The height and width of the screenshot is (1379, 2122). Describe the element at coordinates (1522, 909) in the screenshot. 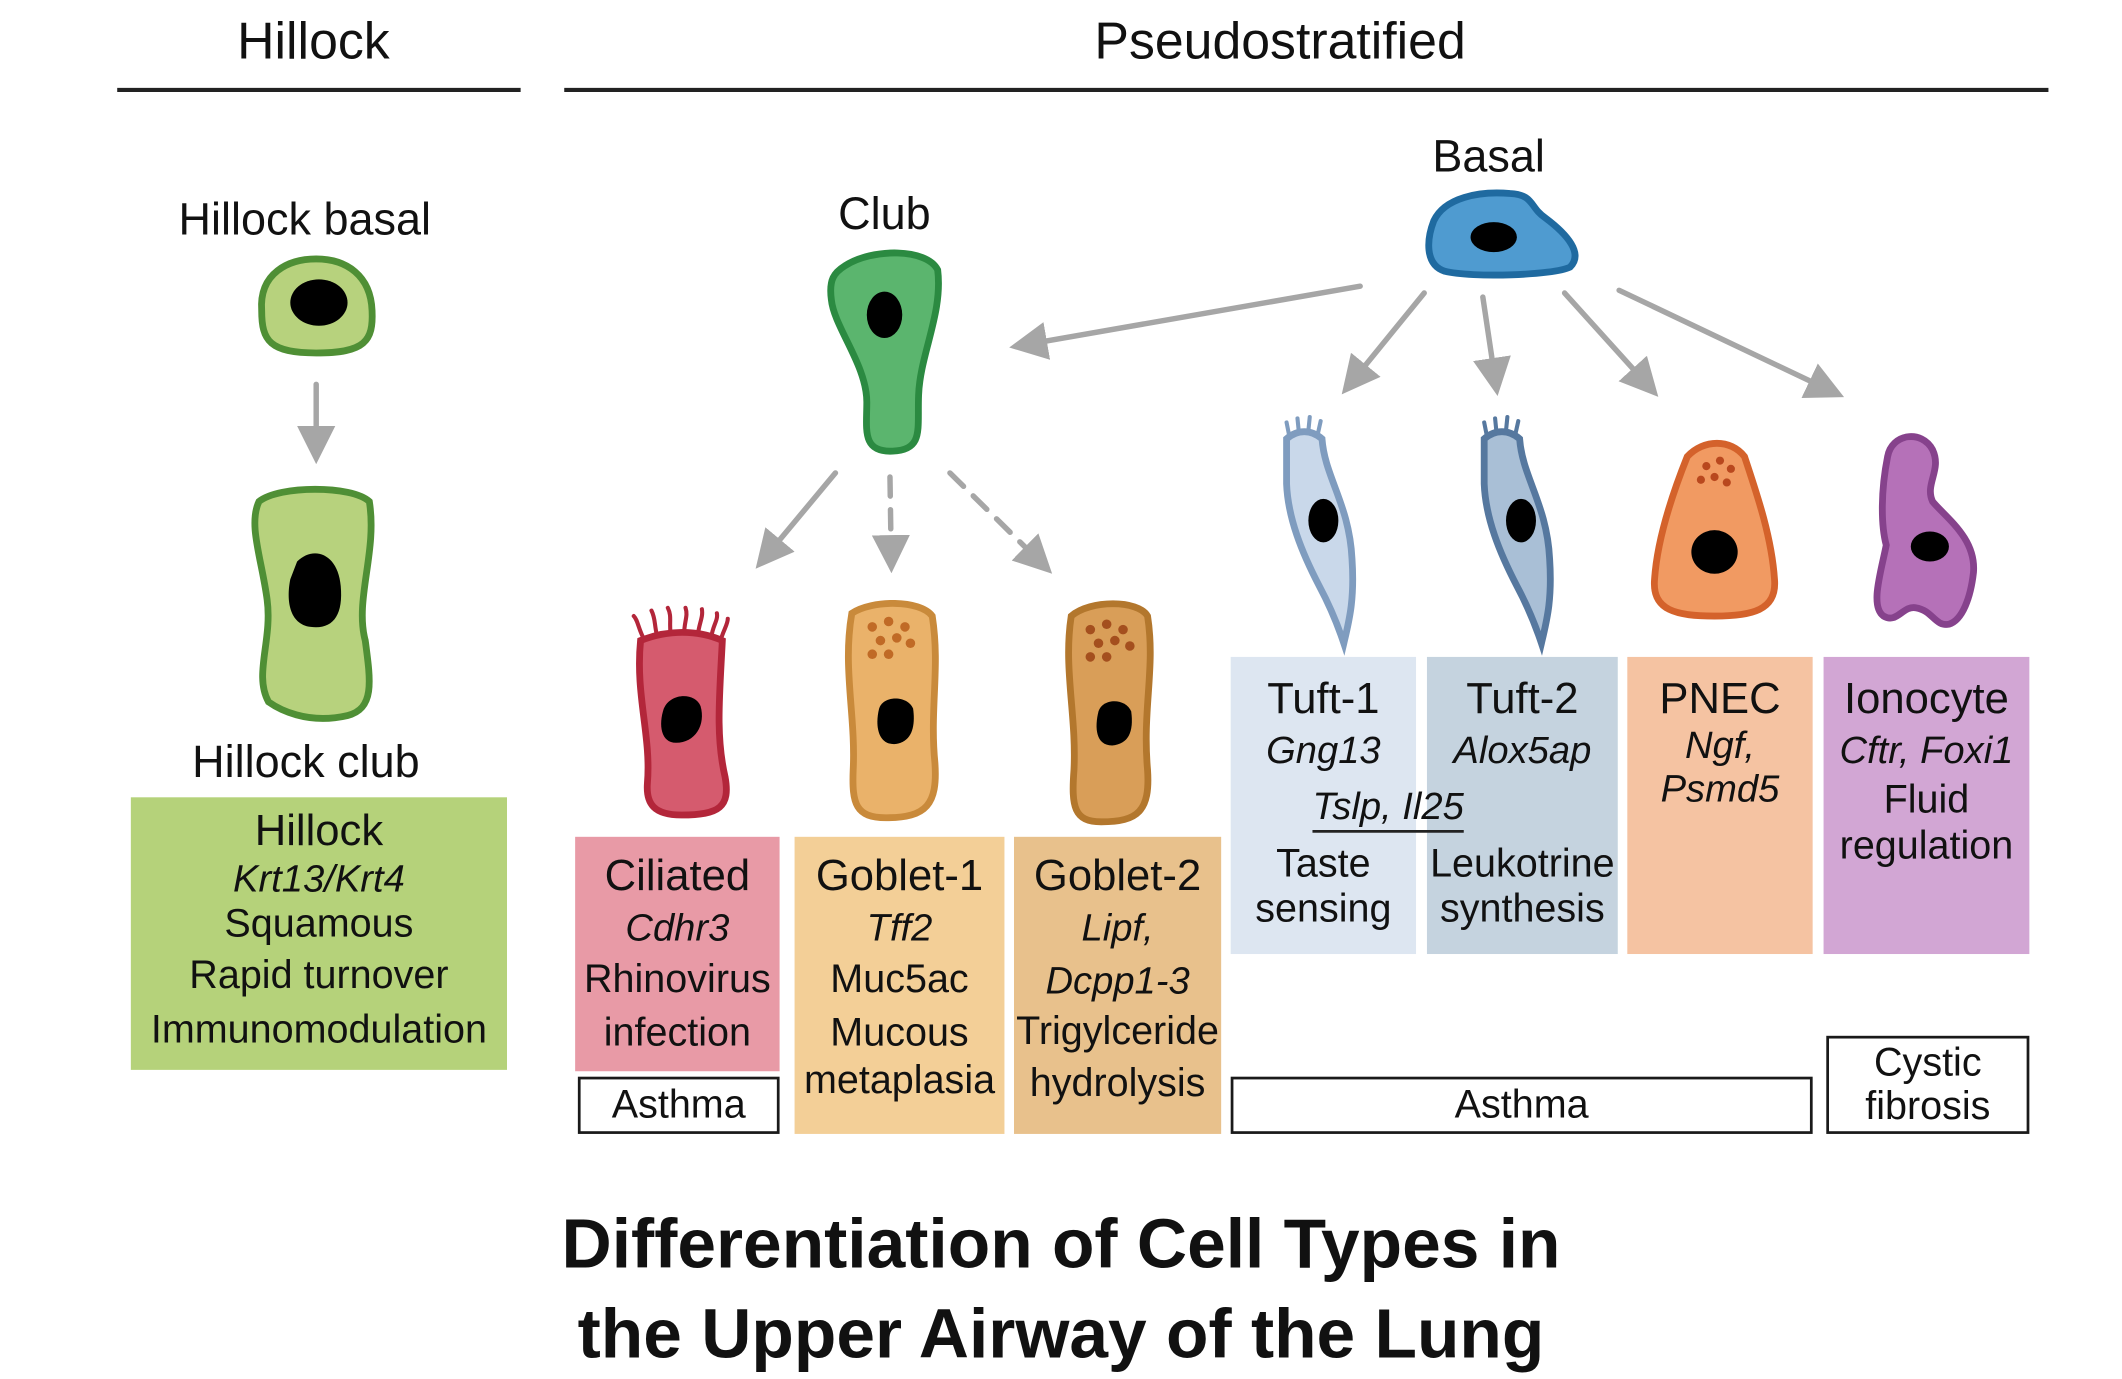

I see `tuft2-box-feature: synthesis` at that location.